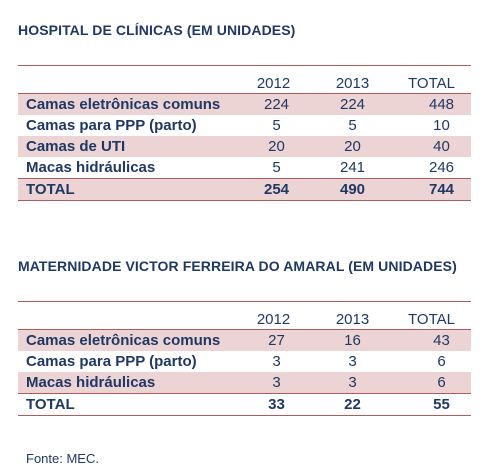  I want to click on value-2013: 5, so click(352, 125).